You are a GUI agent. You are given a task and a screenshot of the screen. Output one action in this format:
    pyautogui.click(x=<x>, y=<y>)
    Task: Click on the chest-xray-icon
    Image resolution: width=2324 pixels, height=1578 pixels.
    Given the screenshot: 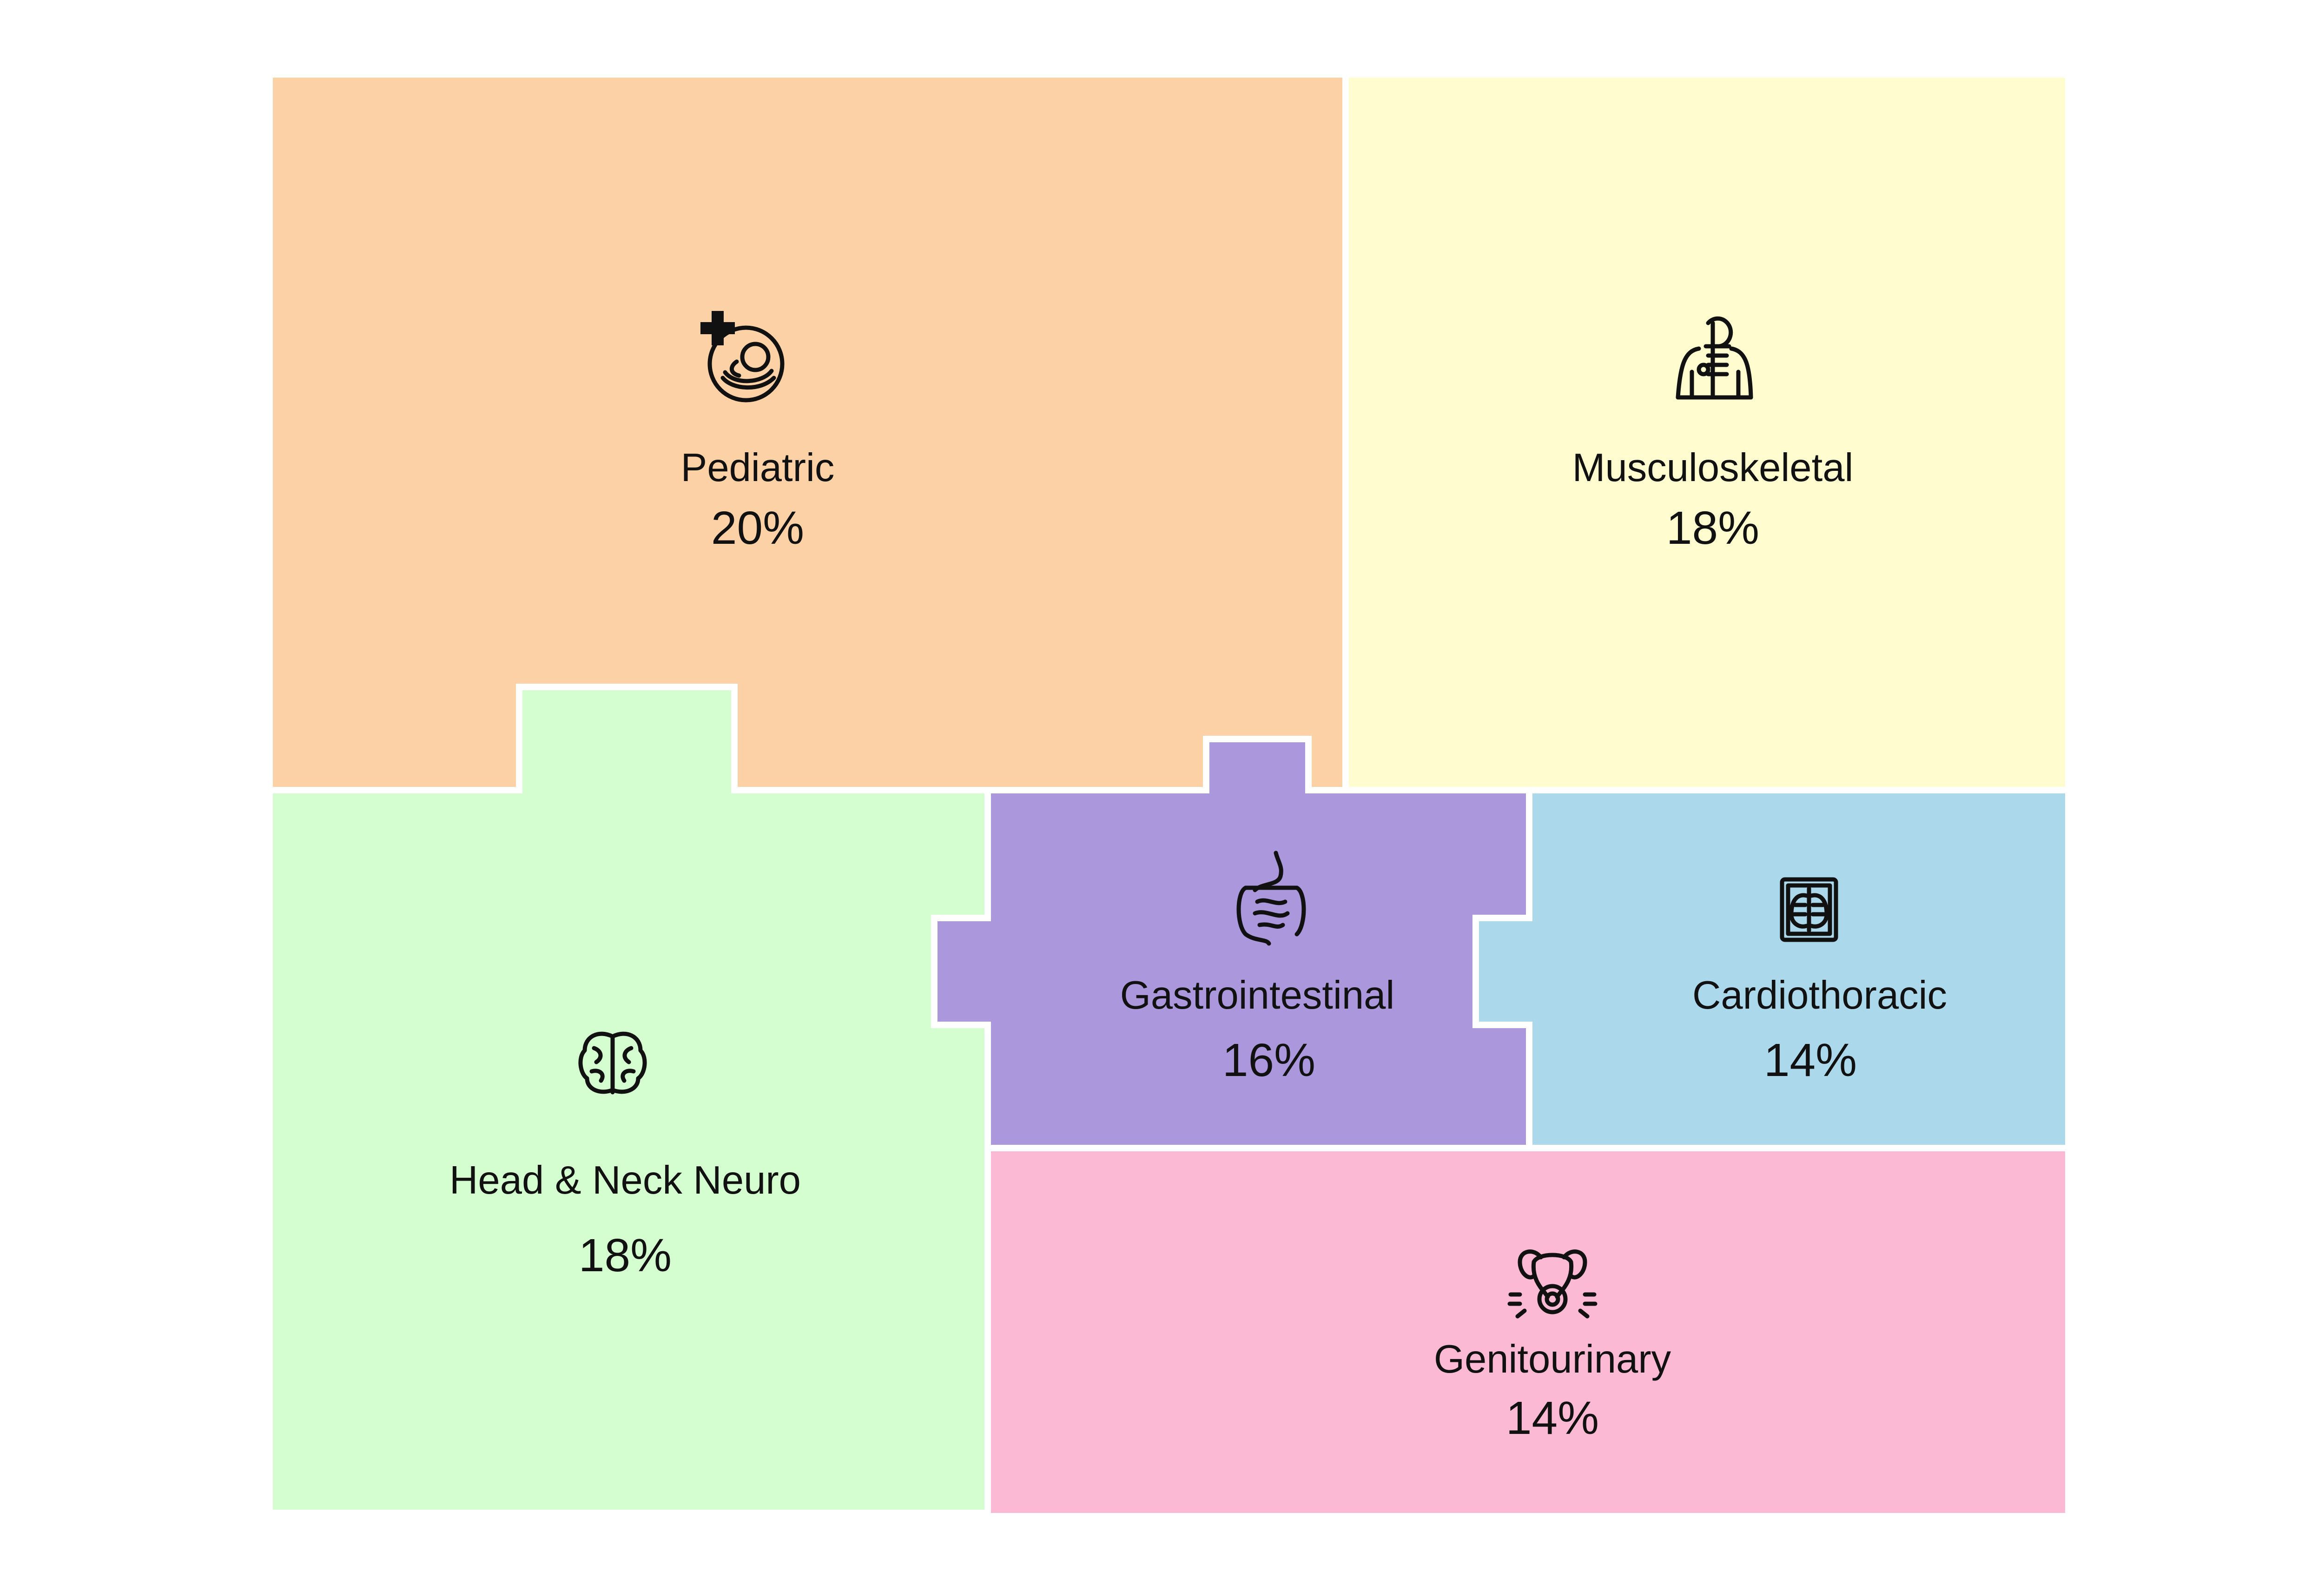 What is the action you would take?
    pyautogui.click(x=1809, y=910)
    